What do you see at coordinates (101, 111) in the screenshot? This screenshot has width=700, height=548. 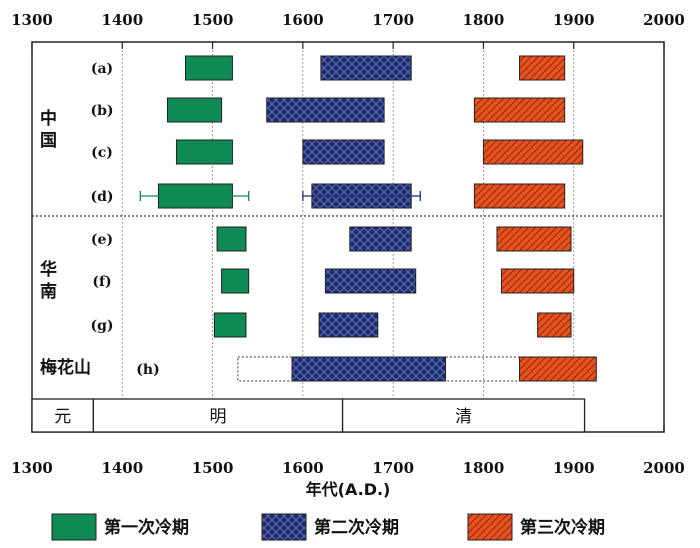 I see `row-label: (b)` at bounding box center [101, 111].